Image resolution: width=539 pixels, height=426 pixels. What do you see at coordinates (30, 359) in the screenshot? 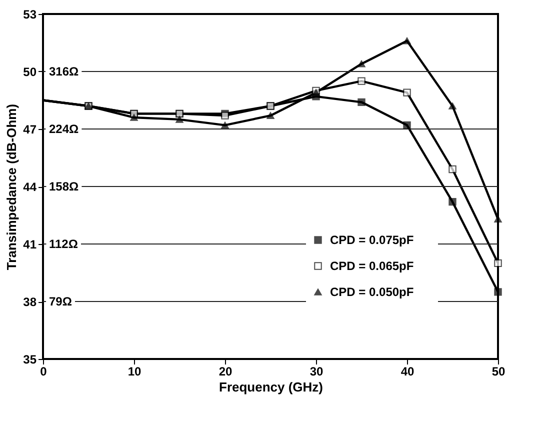
I see `y-tick-label: 35` at bounding box center [30, 359].